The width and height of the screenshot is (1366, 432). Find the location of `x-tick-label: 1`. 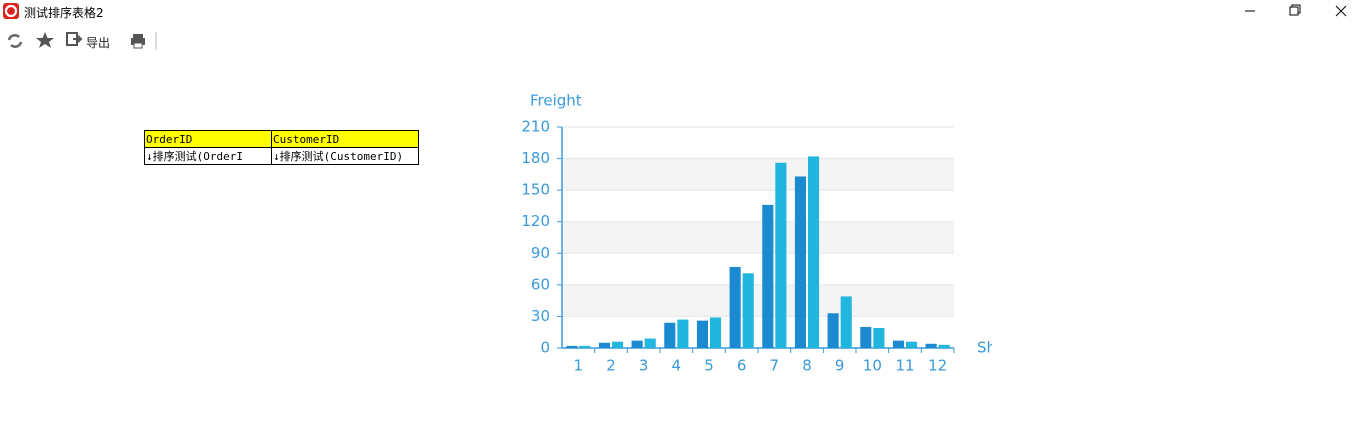

x-tick-label: 1 is located at coordinates (579, 366).